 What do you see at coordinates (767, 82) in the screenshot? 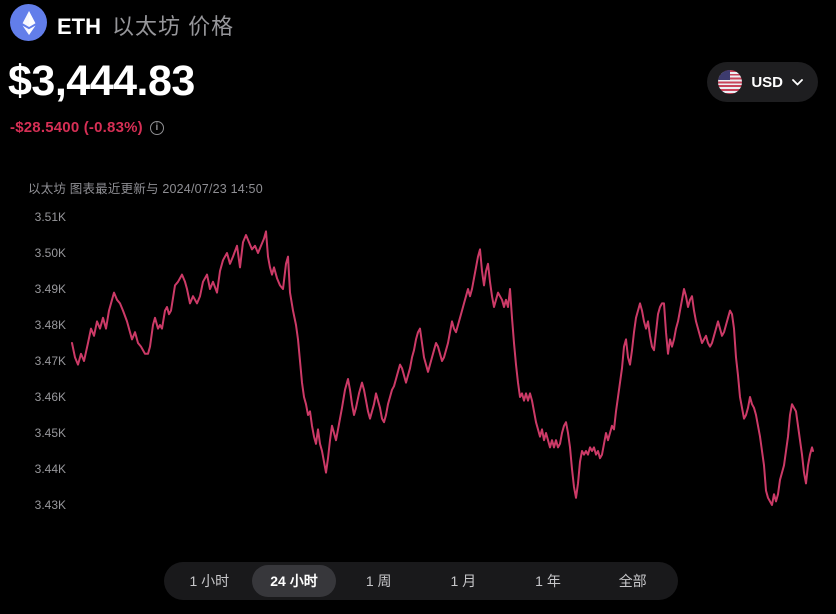
I see `currency-label: USD` at bounding box center [767, 82].